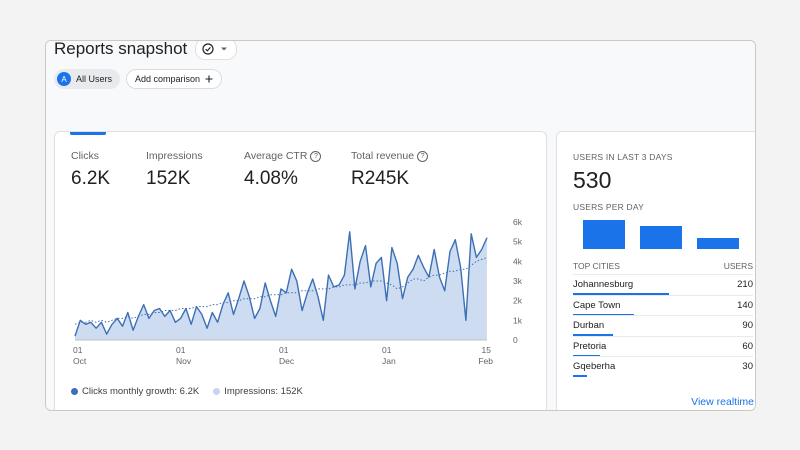 This screenshot has width=800, height=450. I want to click on legend-label: Impressions: 152K, so click(263, 391).